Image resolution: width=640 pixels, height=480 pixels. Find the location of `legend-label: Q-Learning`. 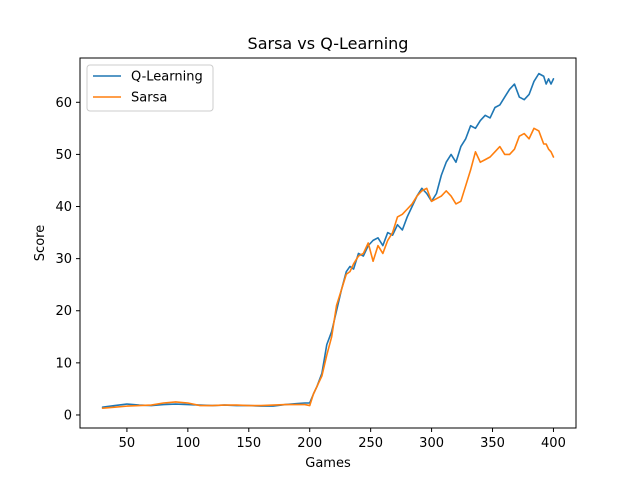

legend-label: Q-Learning is located at coordinates (167, 77).